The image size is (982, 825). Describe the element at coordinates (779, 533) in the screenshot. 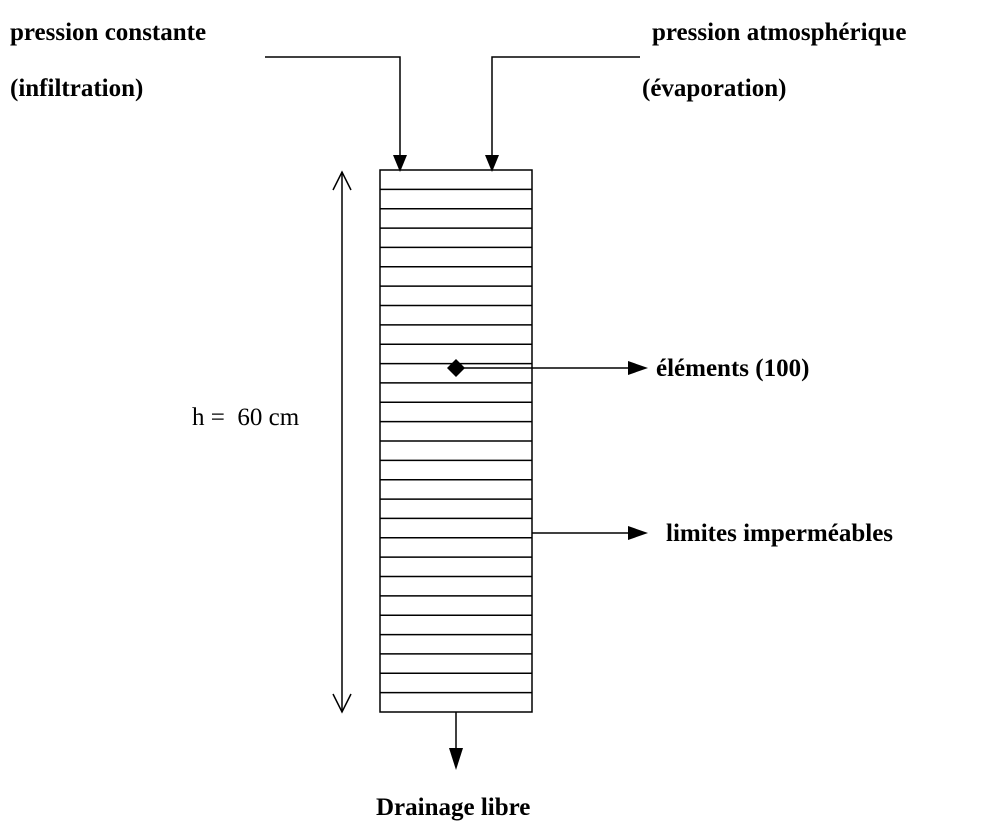

I see `boundaries-label: limites imperméables` at that location.